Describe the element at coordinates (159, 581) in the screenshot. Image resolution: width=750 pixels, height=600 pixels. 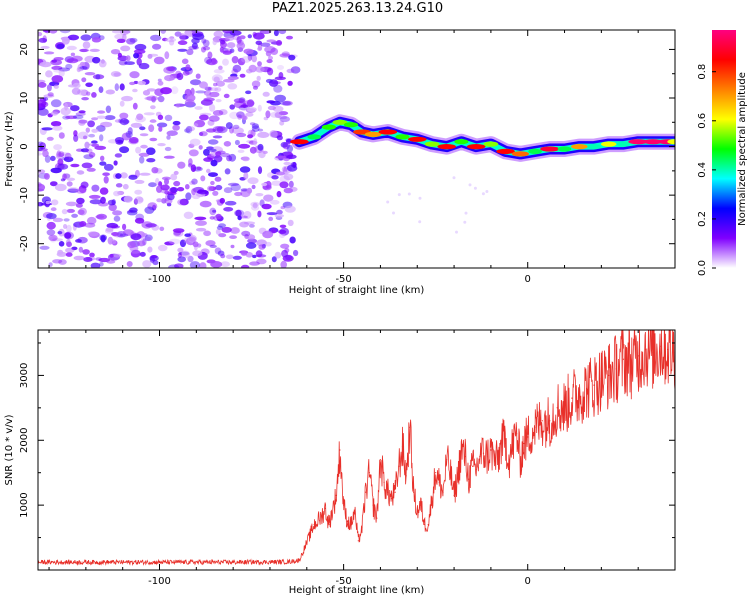
I see `snr-xtick-label: -100` at that location.